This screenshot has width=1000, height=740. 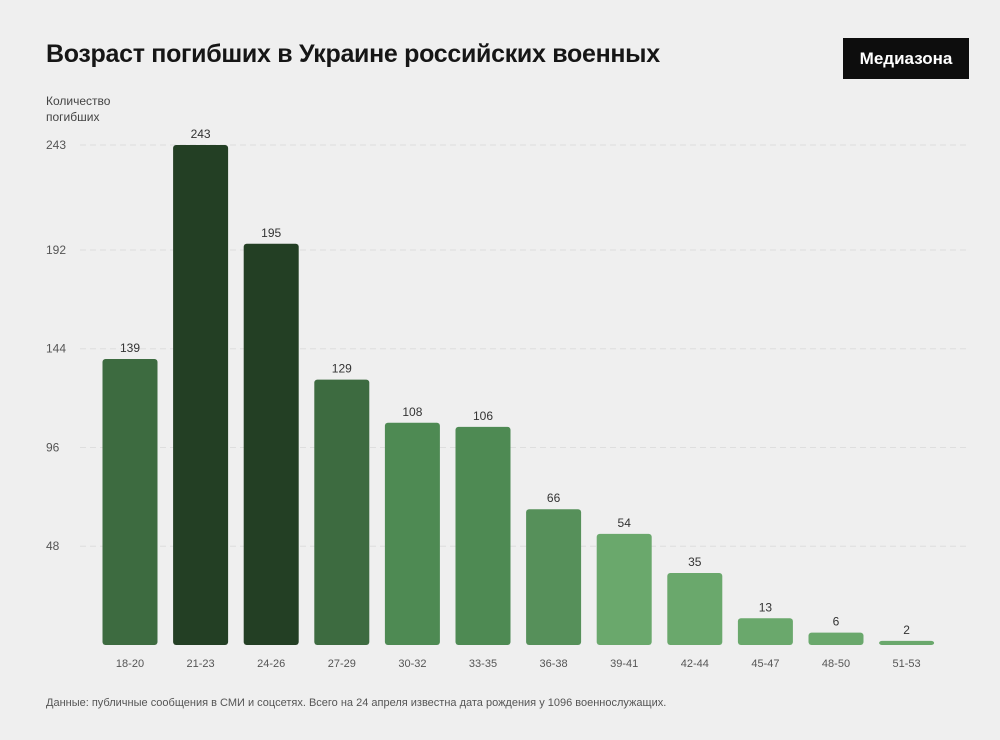 What do you see at coordinates (271, 233) in the screenshot?
I see `bar-value-label: 195` at bounding box center [271, 233].